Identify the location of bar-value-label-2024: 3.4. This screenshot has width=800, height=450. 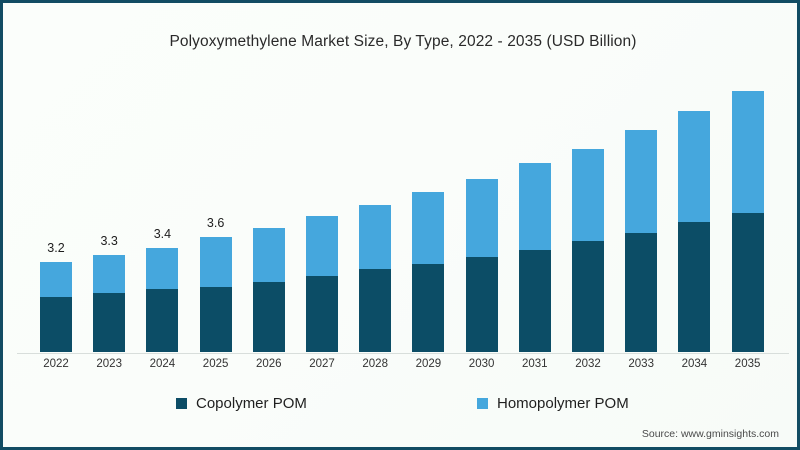
(162, 233).